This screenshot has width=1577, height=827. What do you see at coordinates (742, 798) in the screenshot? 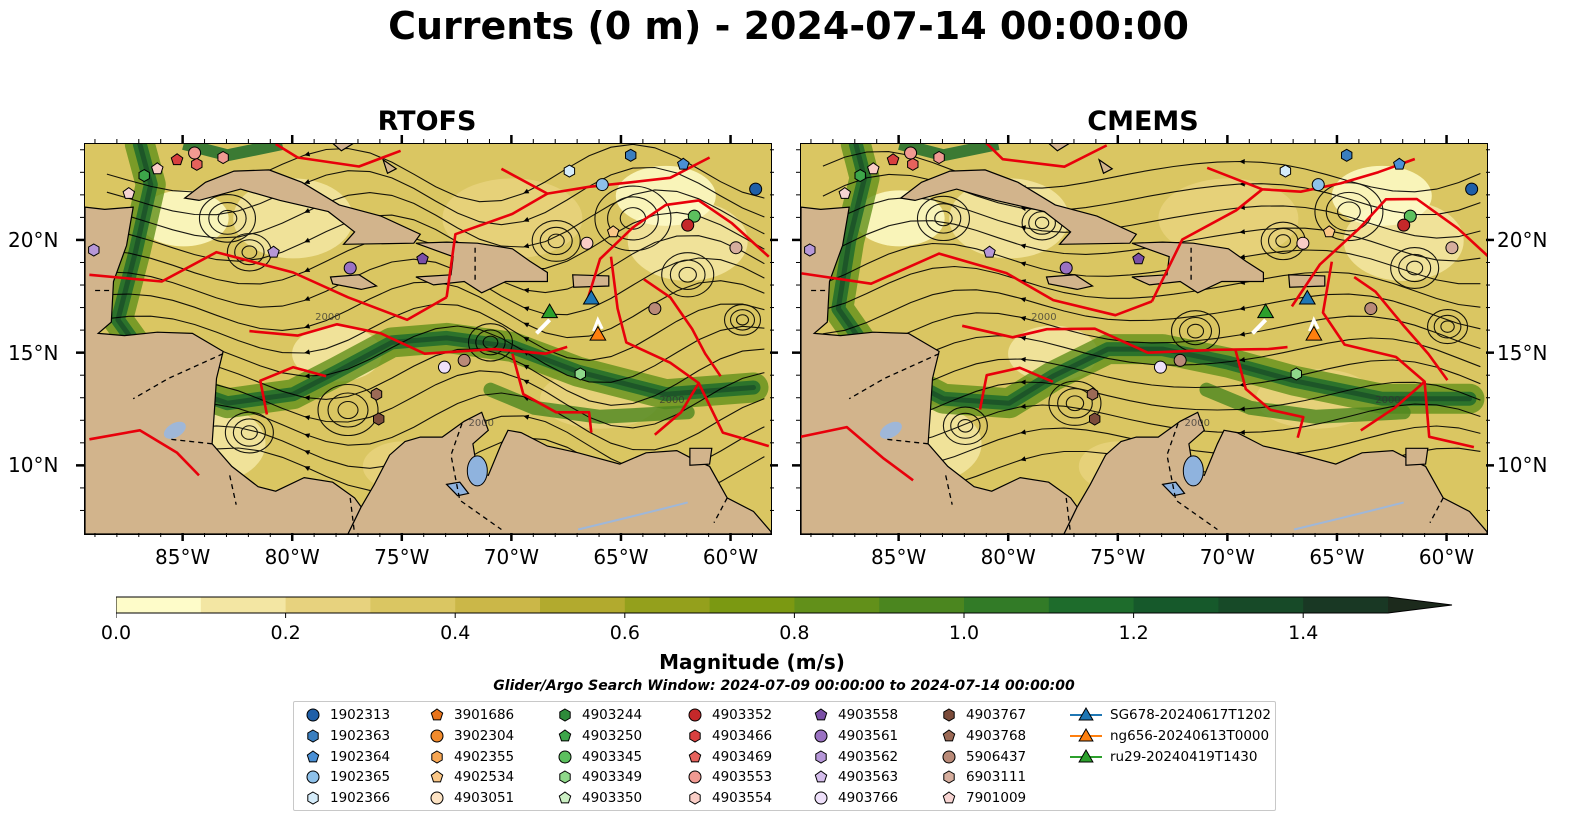
I see `legend-label: 4903554` at bounding box center [742, 798].